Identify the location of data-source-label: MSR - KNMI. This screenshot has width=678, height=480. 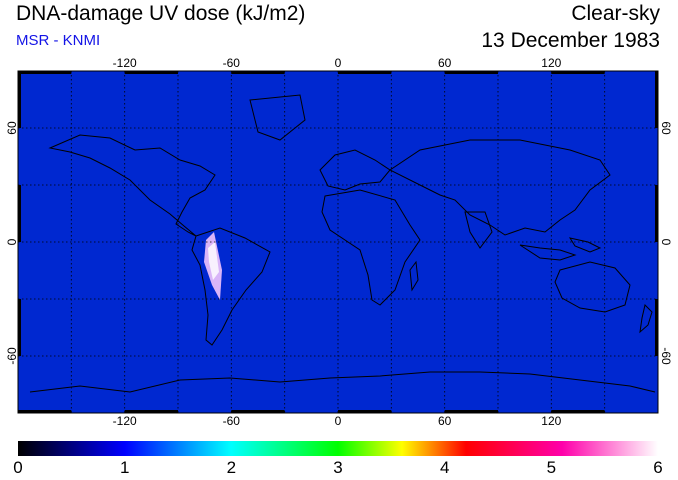
(58, 40).